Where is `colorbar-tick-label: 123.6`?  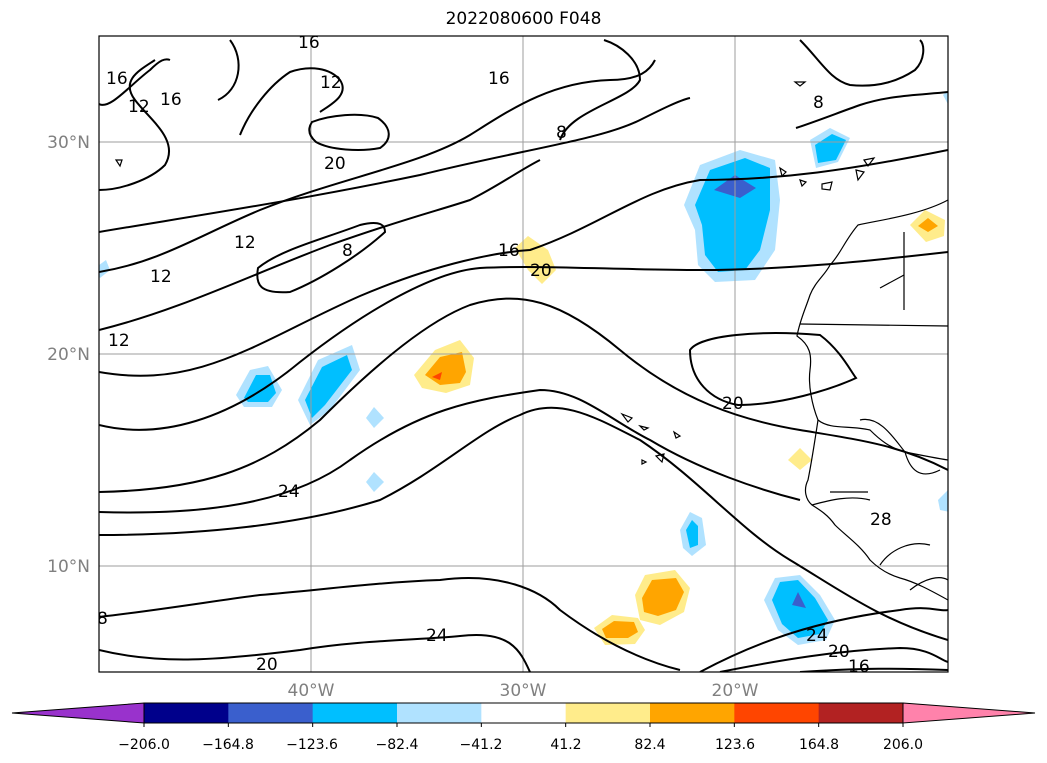
colorbar-tick-label: 123.6 is located at coordinates (735, 745).